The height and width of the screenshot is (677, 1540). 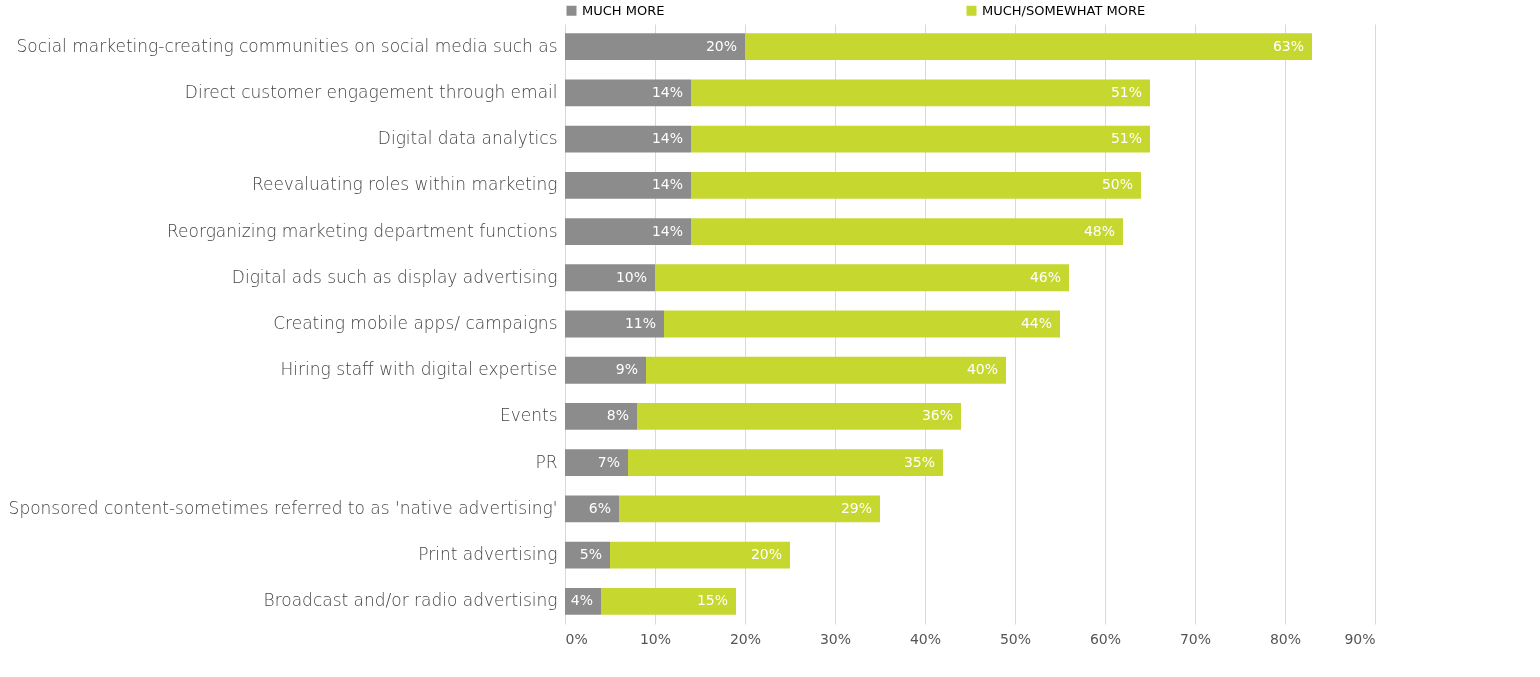 What do you see at coordinates (1195, 638) in the screenshot?
I see `x-tick-label: 70%` at bounding box center [1195, 638].